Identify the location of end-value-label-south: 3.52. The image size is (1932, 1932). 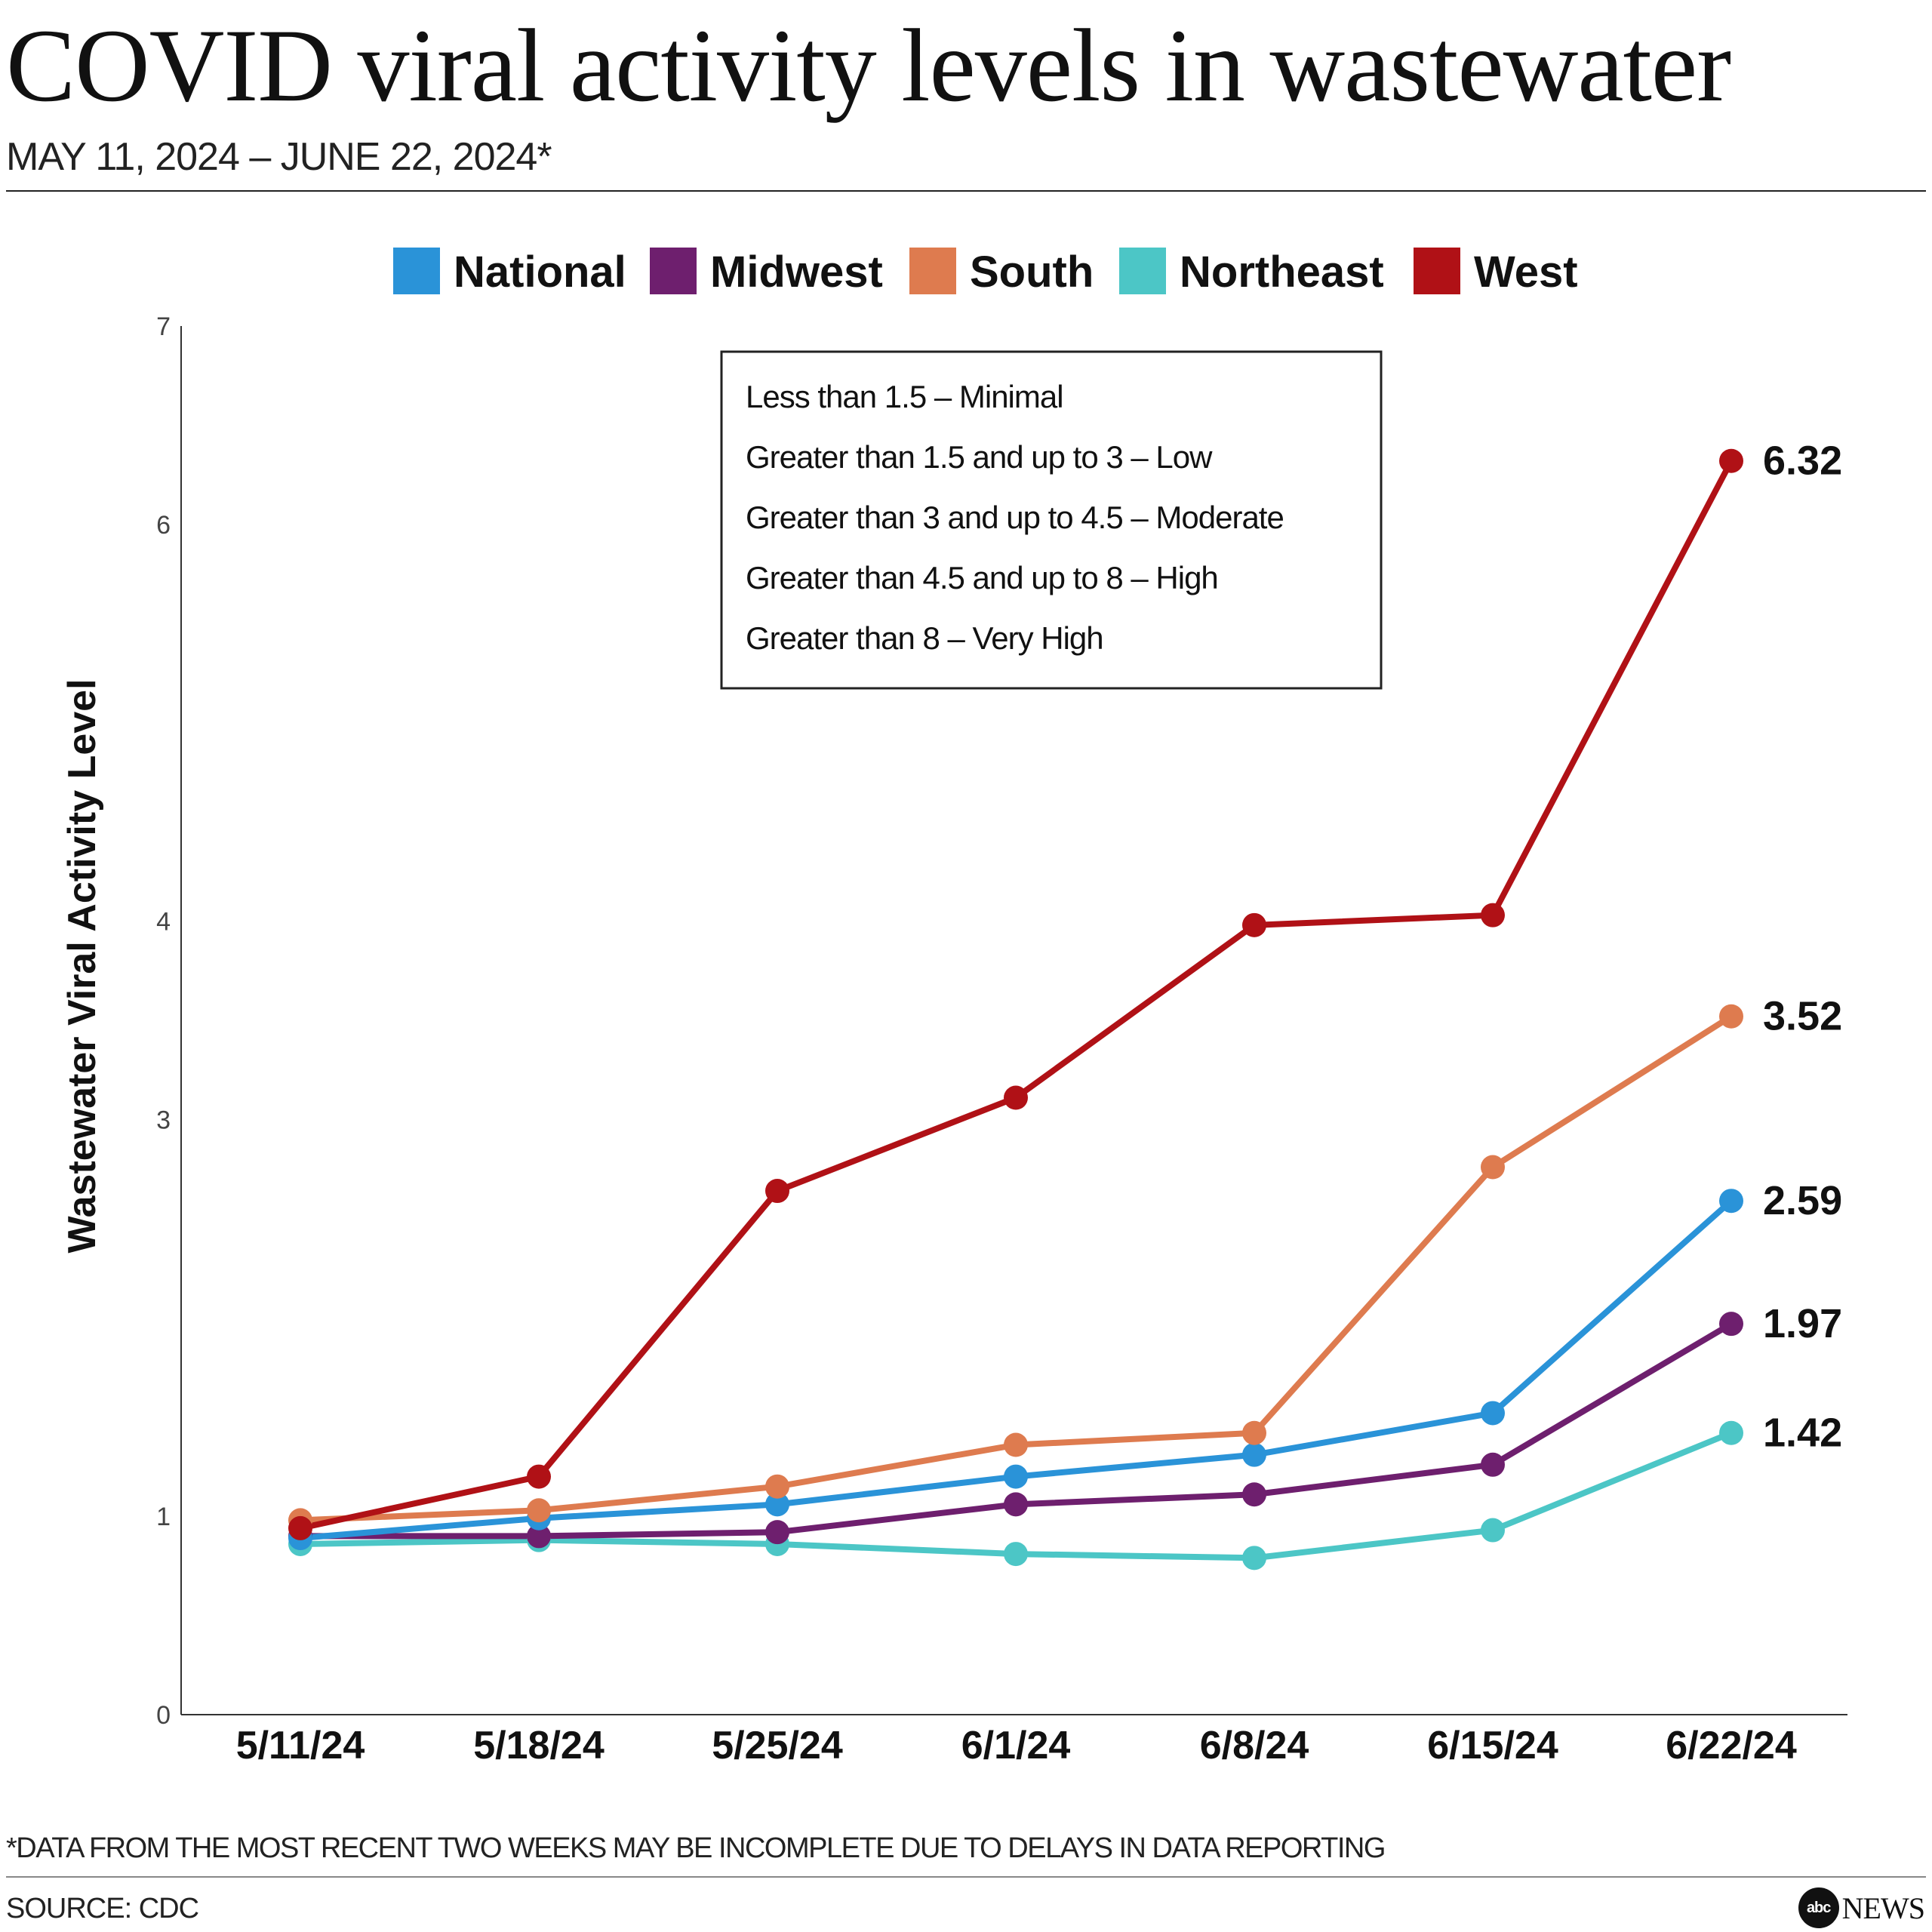
(1802, 1016).